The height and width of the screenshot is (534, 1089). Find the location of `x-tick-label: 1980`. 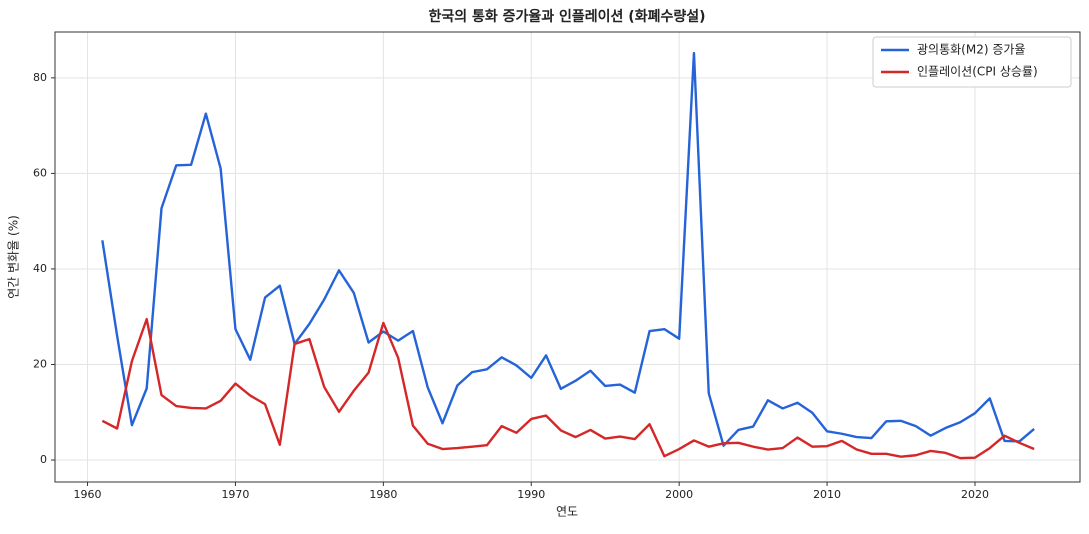

x-tick-label: 1980 is located at coordinates (383, 494).